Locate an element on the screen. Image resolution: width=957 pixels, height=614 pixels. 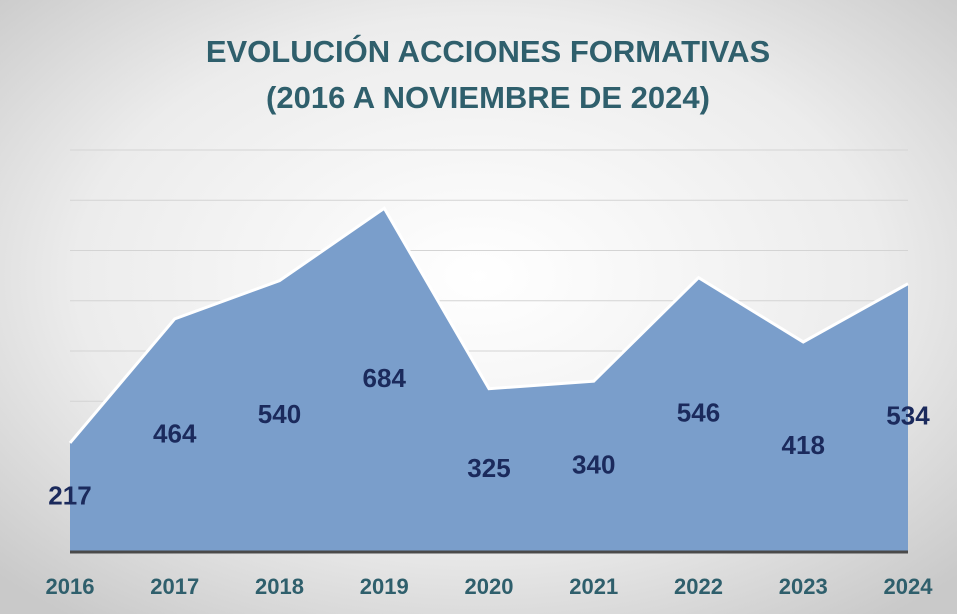
data-label: 464 is located at coordinates (175, 433).